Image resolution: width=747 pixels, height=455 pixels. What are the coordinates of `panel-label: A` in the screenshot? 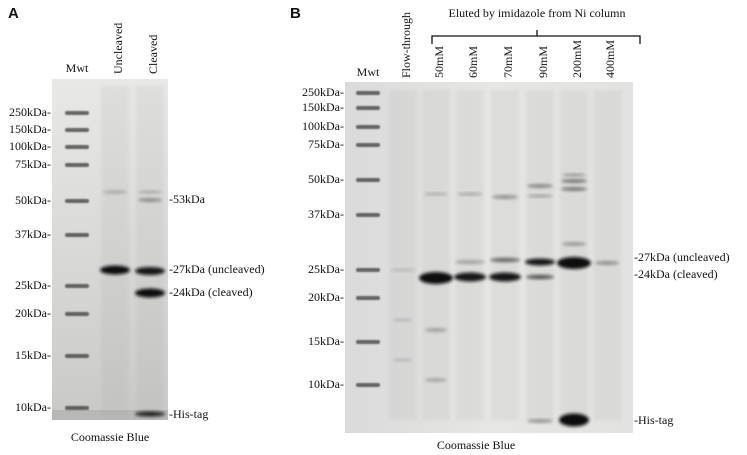 It's located at (13, 13).